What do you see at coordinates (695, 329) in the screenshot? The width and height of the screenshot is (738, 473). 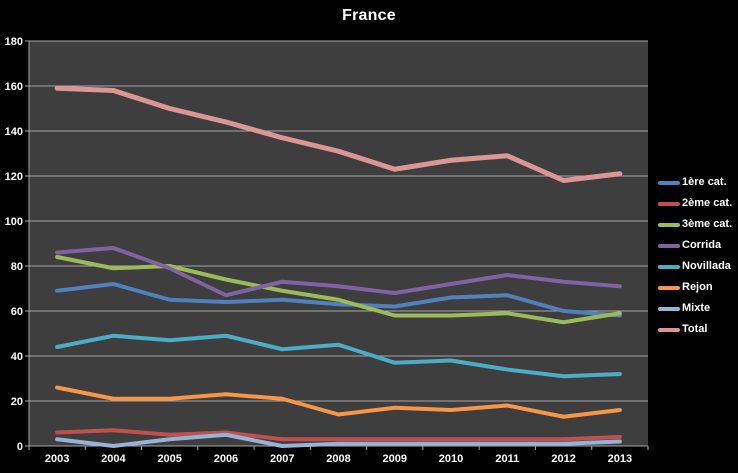 I see `legend-label-total: Total` at bounding box center [695, 329].